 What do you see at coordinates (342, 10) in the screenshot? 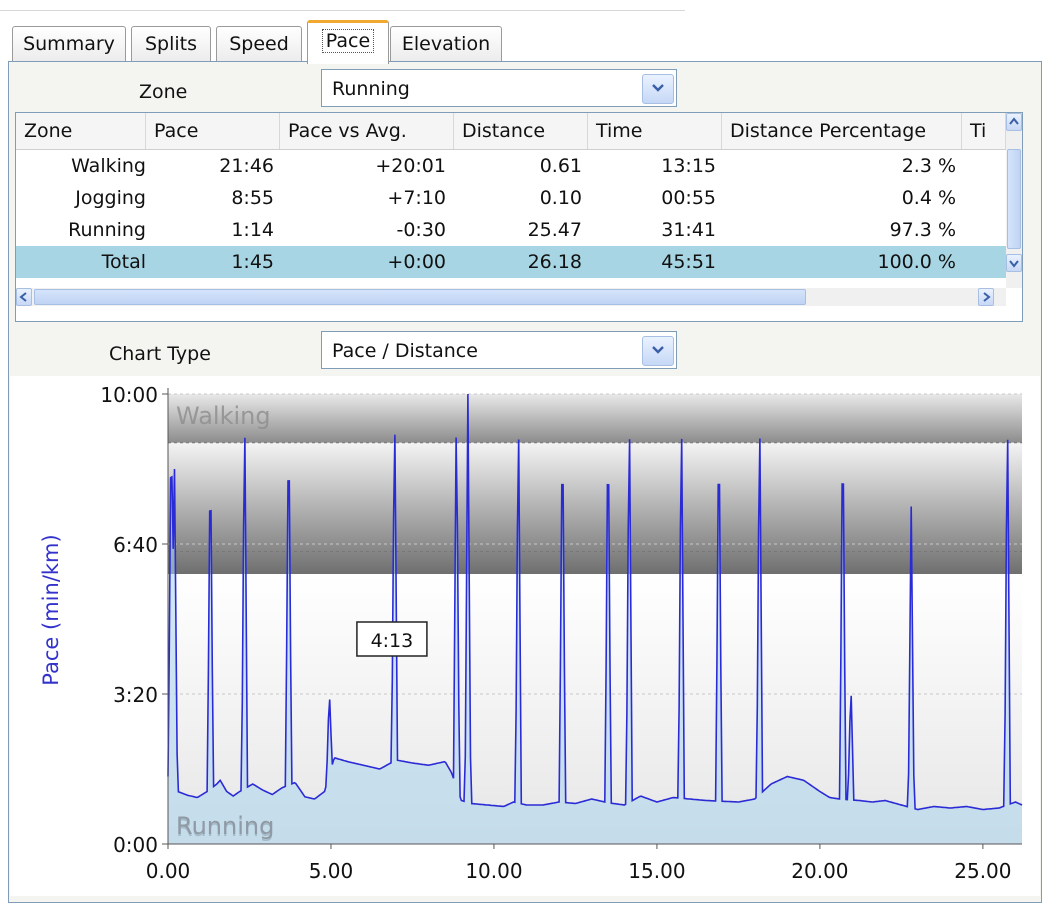
I see `top-divider` at bounding box center [342, 10].